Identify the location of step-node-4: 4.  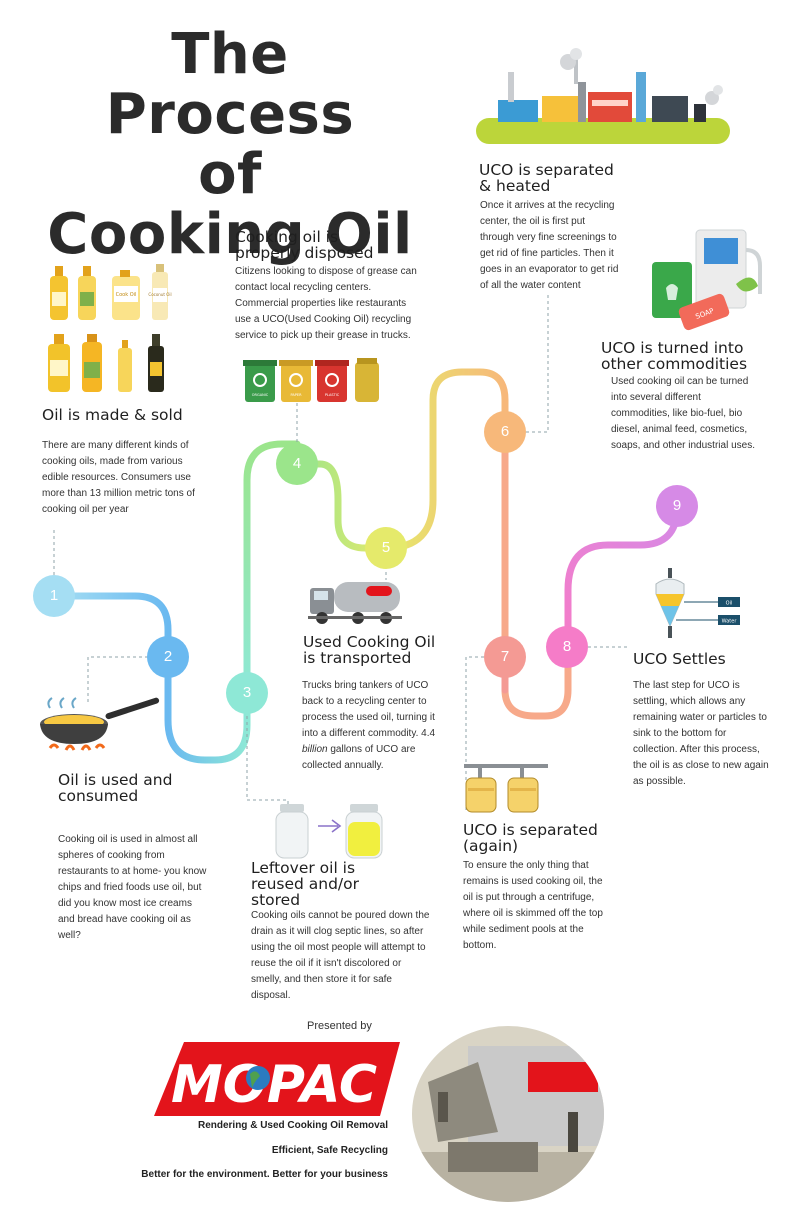
(297, 464).